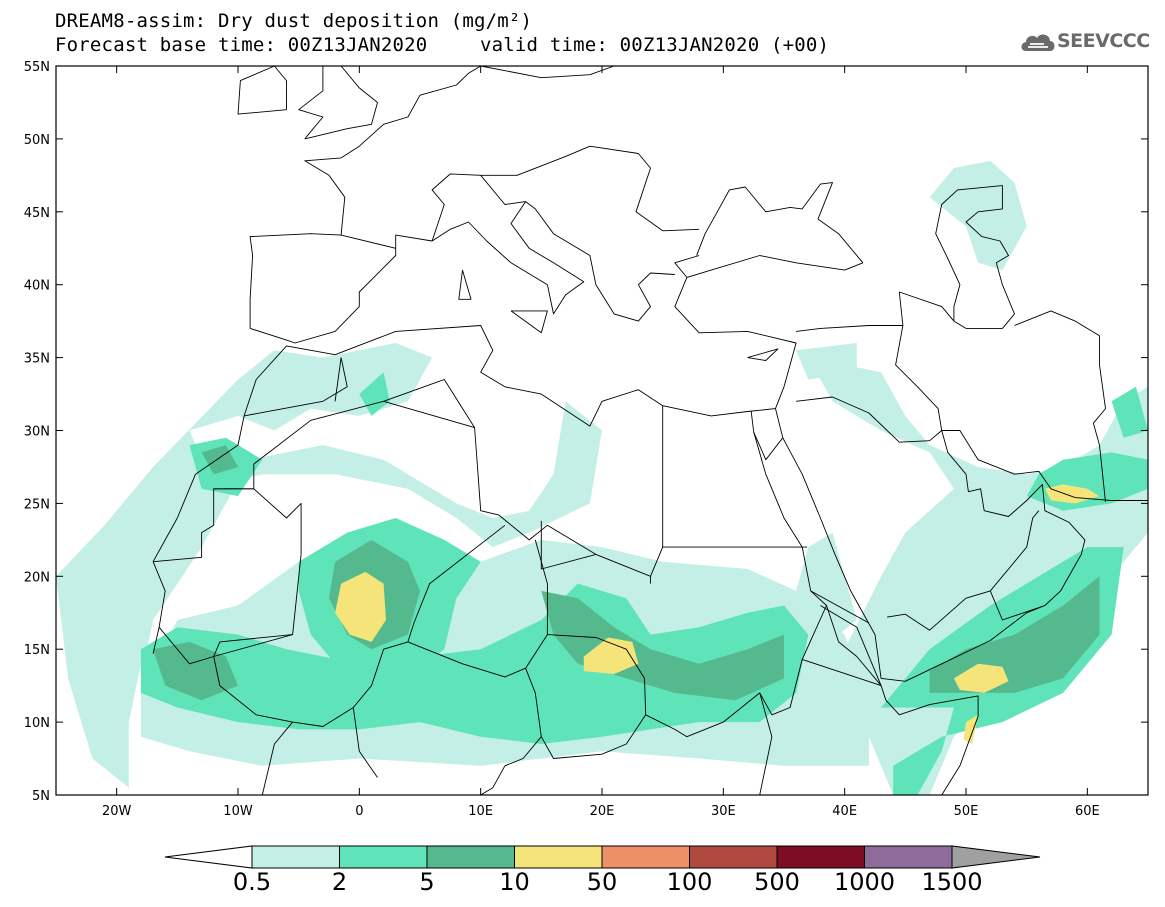 The width and height of the screenshot is (1165, 907). I want to click on colorbar-label: 50, so click(602, 882).